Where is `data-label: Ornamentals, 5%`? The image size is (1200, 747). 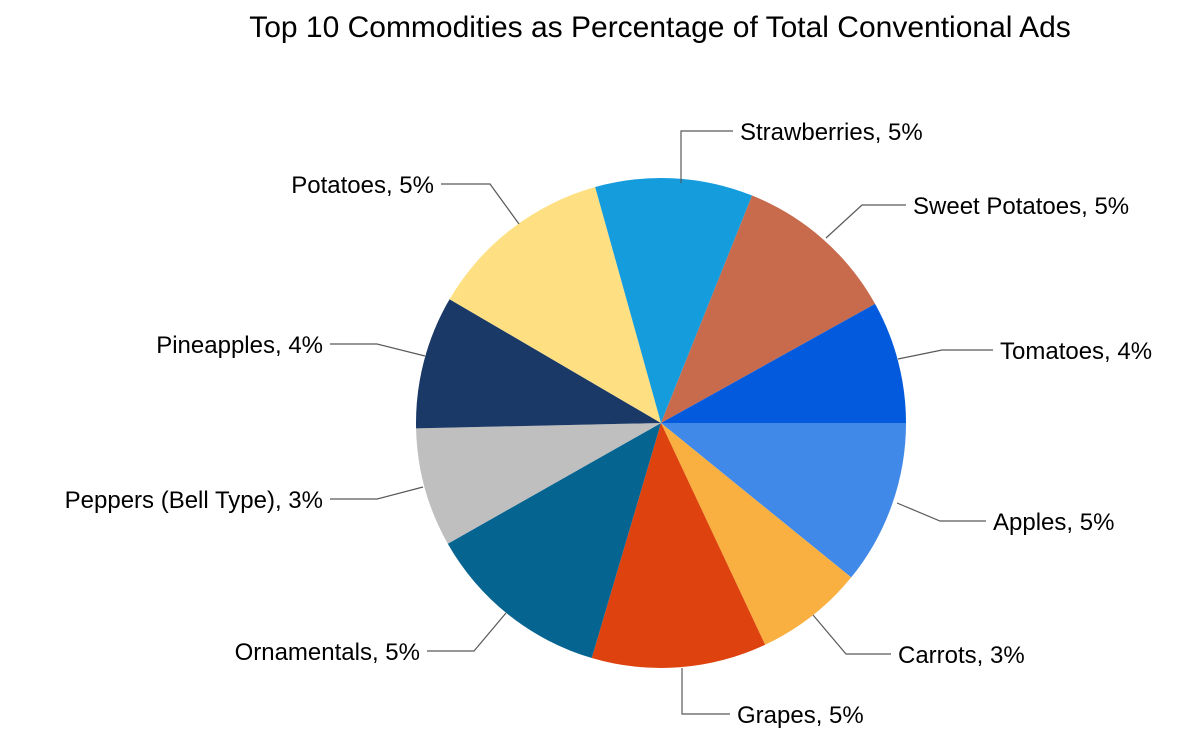
data-label: Ornamentals, 5% is located at coordinates (327, 652).